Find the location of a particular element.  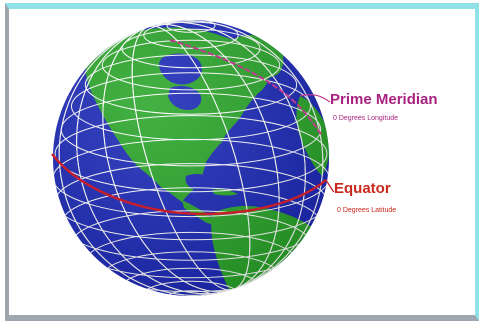

prime-meridian-label: Prime Meridian 0 Degrees Longitude is located at coordinates (384, 106).